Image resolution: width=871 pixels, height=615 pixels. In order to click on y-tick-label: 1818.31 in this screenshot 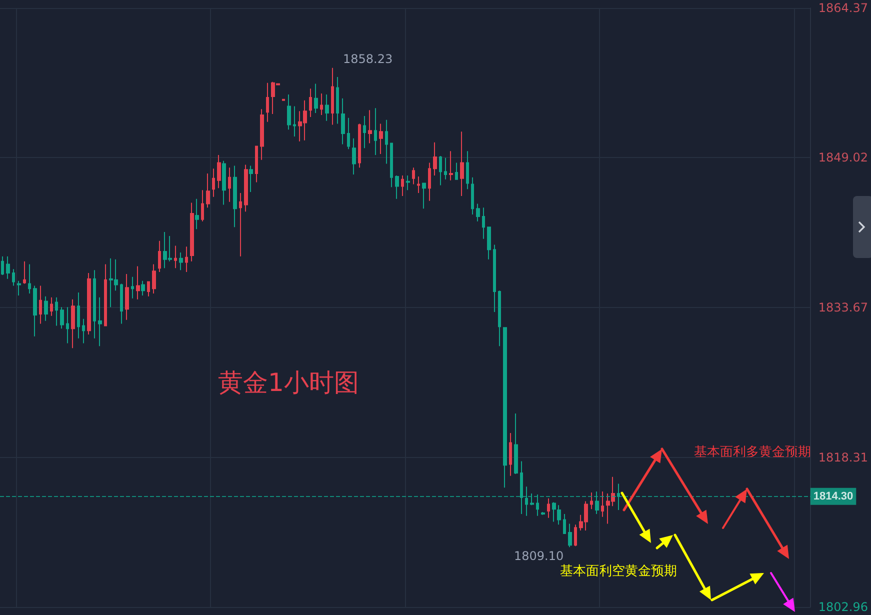, I will do `click(843, 457)`.